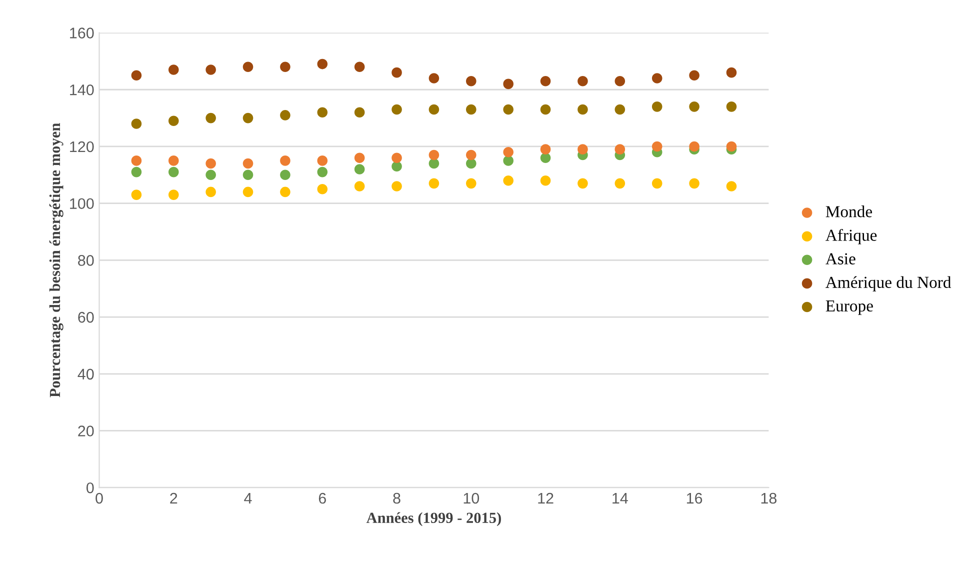 The height and width of the screenshot is (565, 973). I want to click on y-tick-label: 20, so click(86, 431).